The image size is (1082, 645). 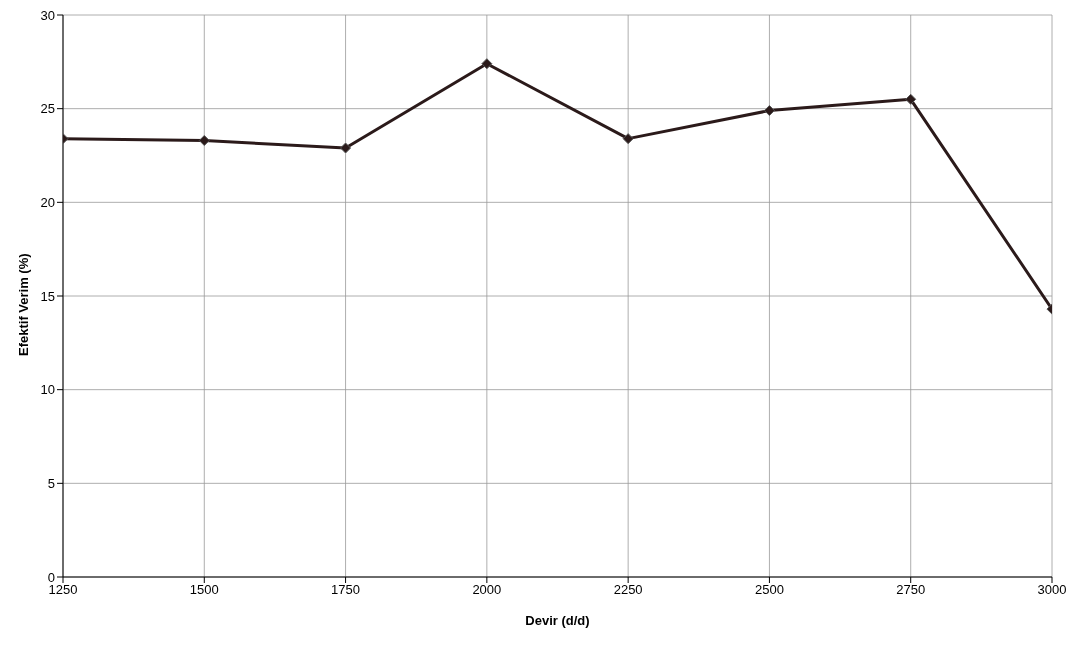 What do you see at coordinates (911, 590) in the screenshot?
I see `x-tick-label: 2750` at bounding box center [911, 590].